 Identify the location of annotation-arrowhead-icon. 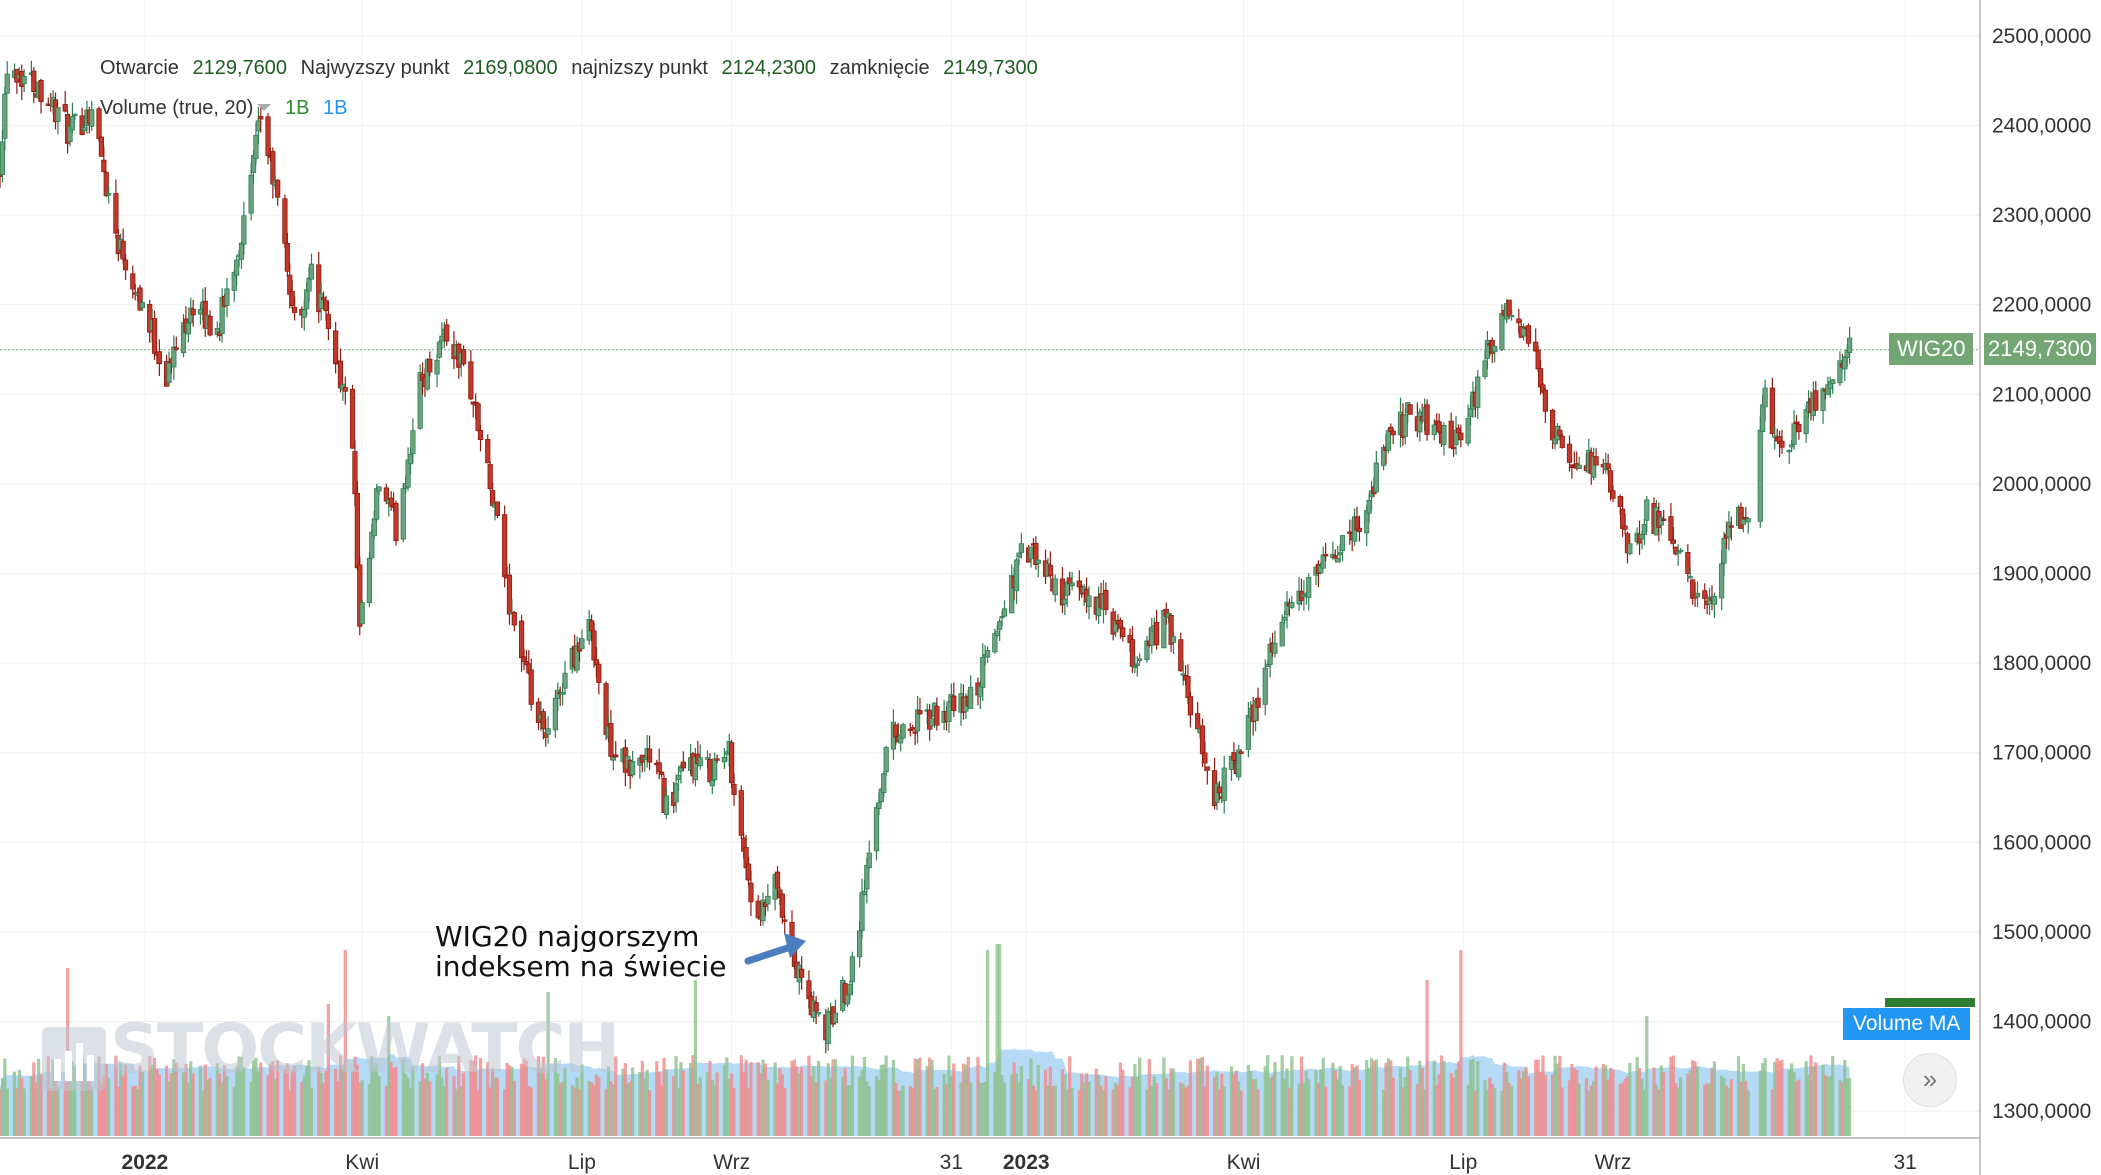
(795, 945).